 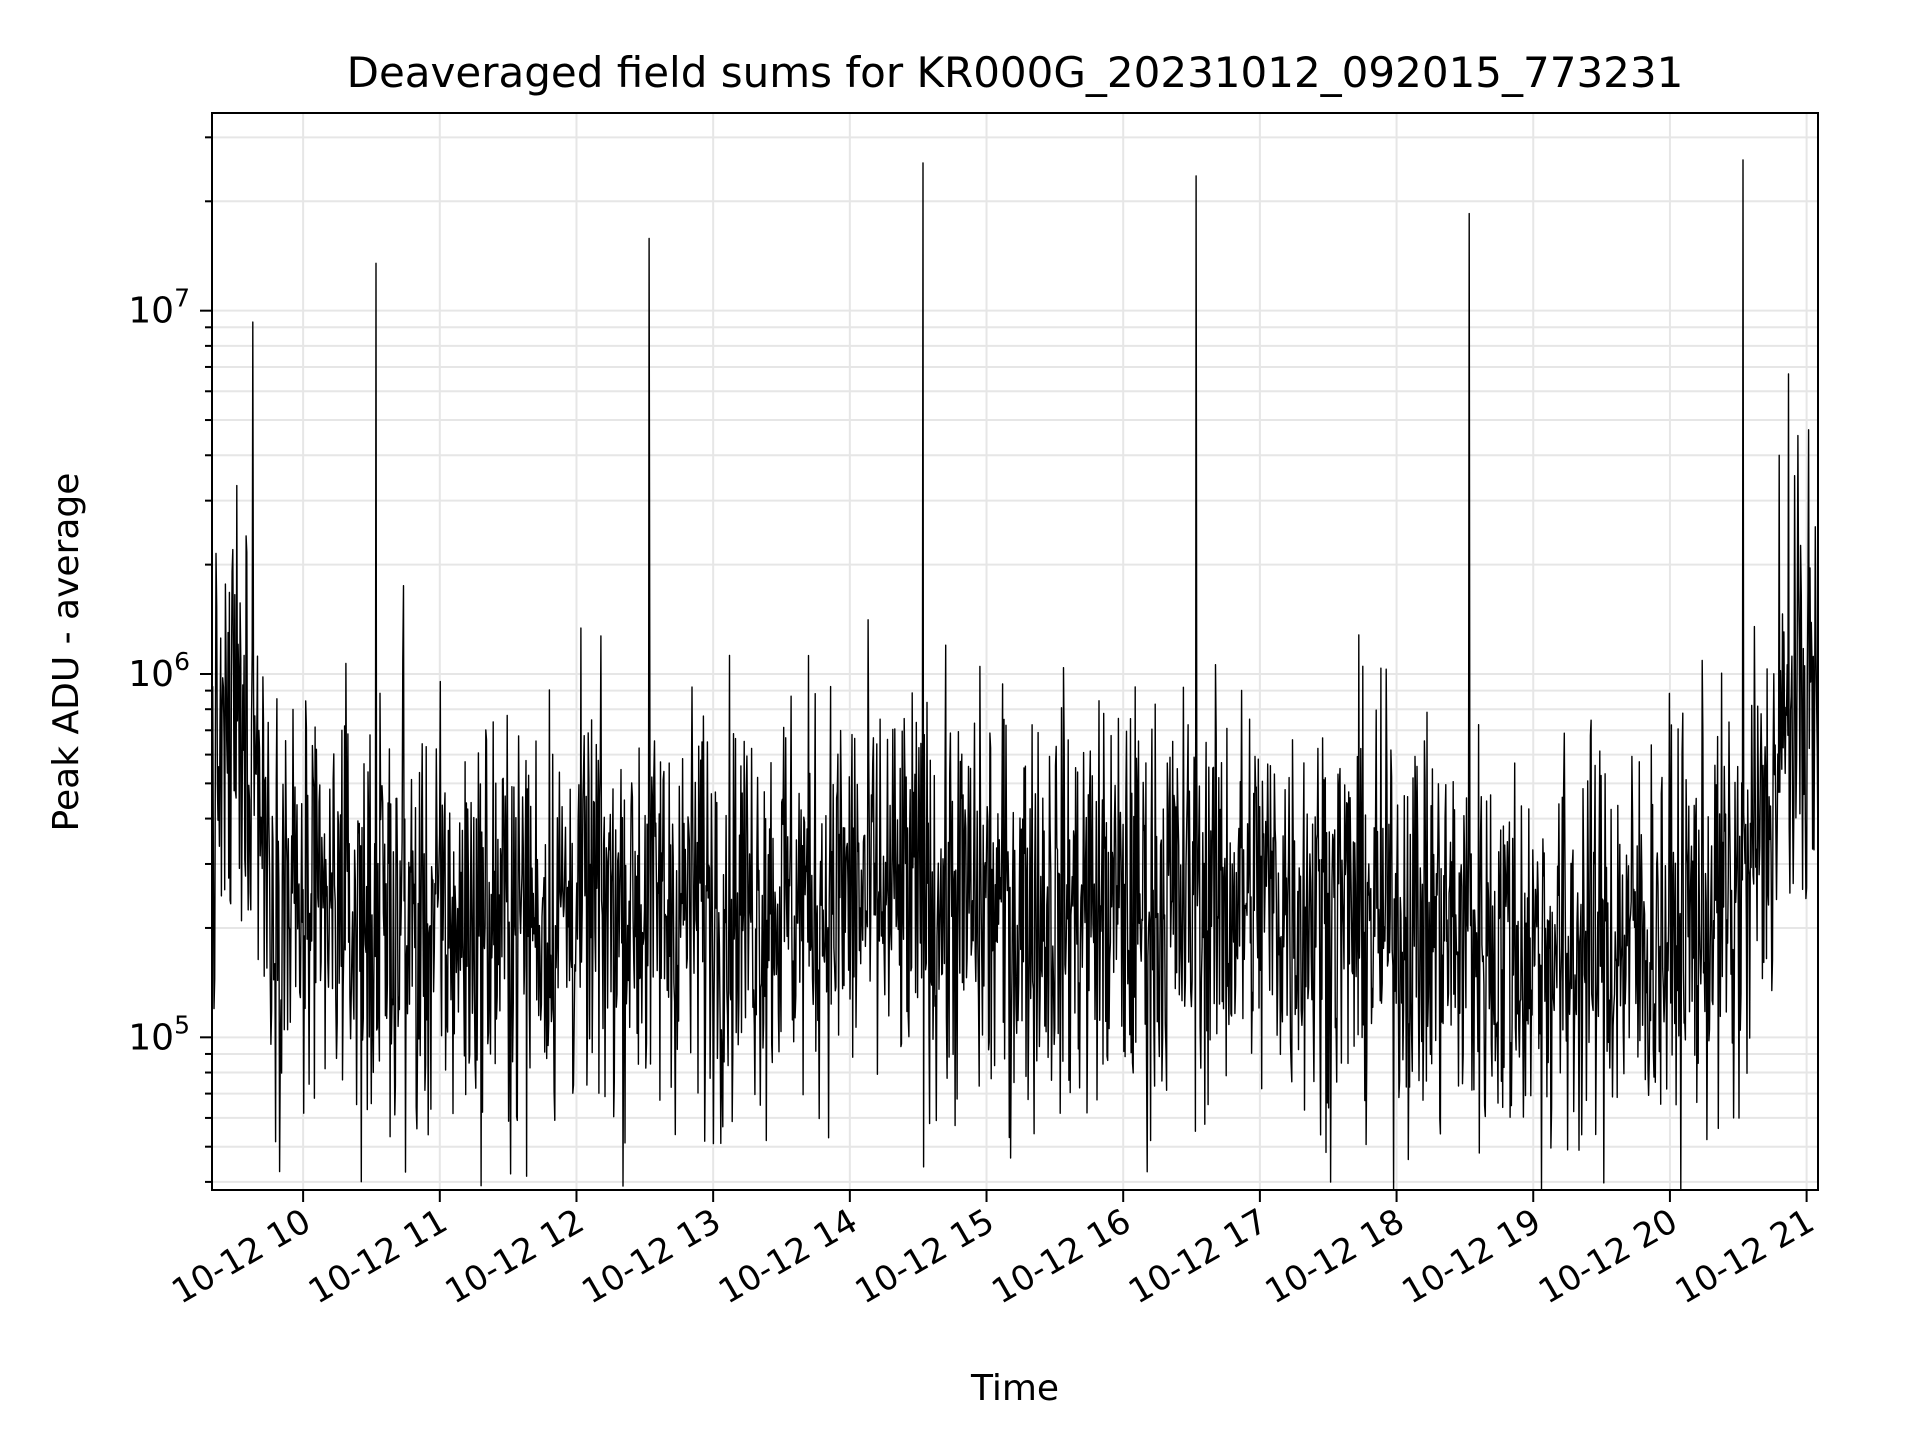 What do you see at coordinates (159, 671) in the screenshot?
I see `y-tick-label: 10⁶` at bounding box center [159, 671].